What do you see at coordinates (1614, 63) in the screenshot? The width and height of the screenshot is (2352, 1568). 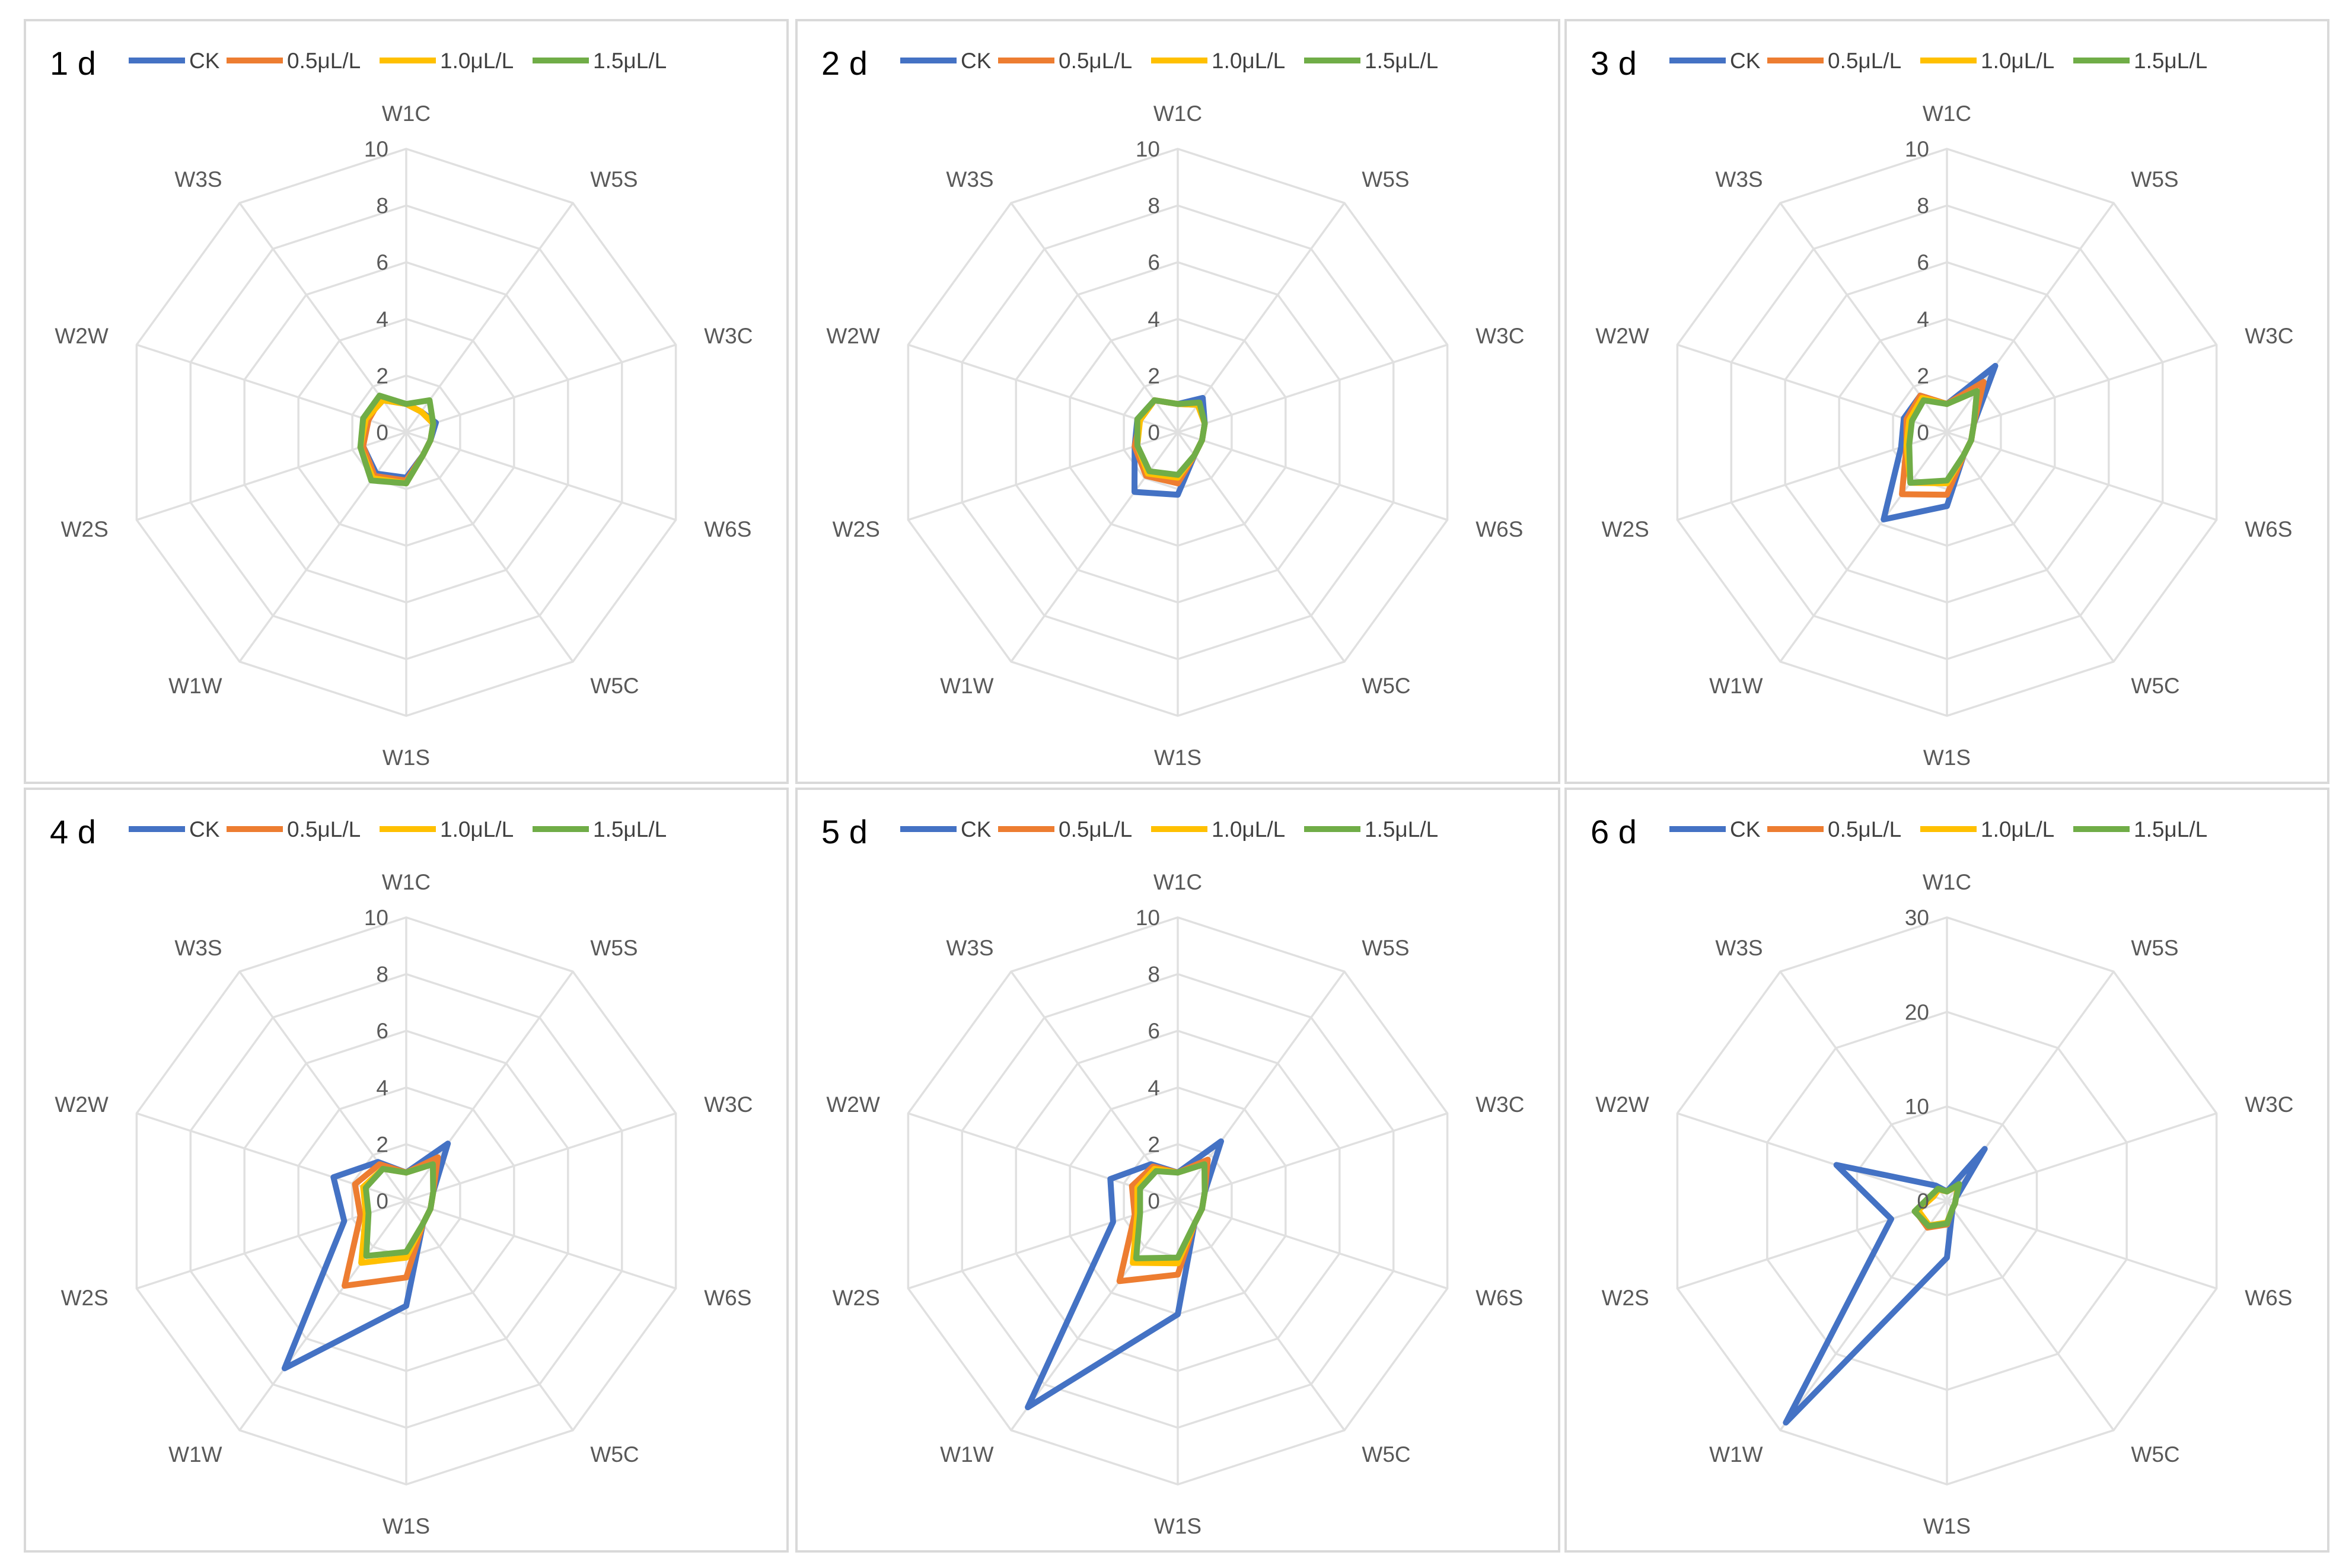 I see `panel-title: 3 d` at bounding box center [1614, 63].